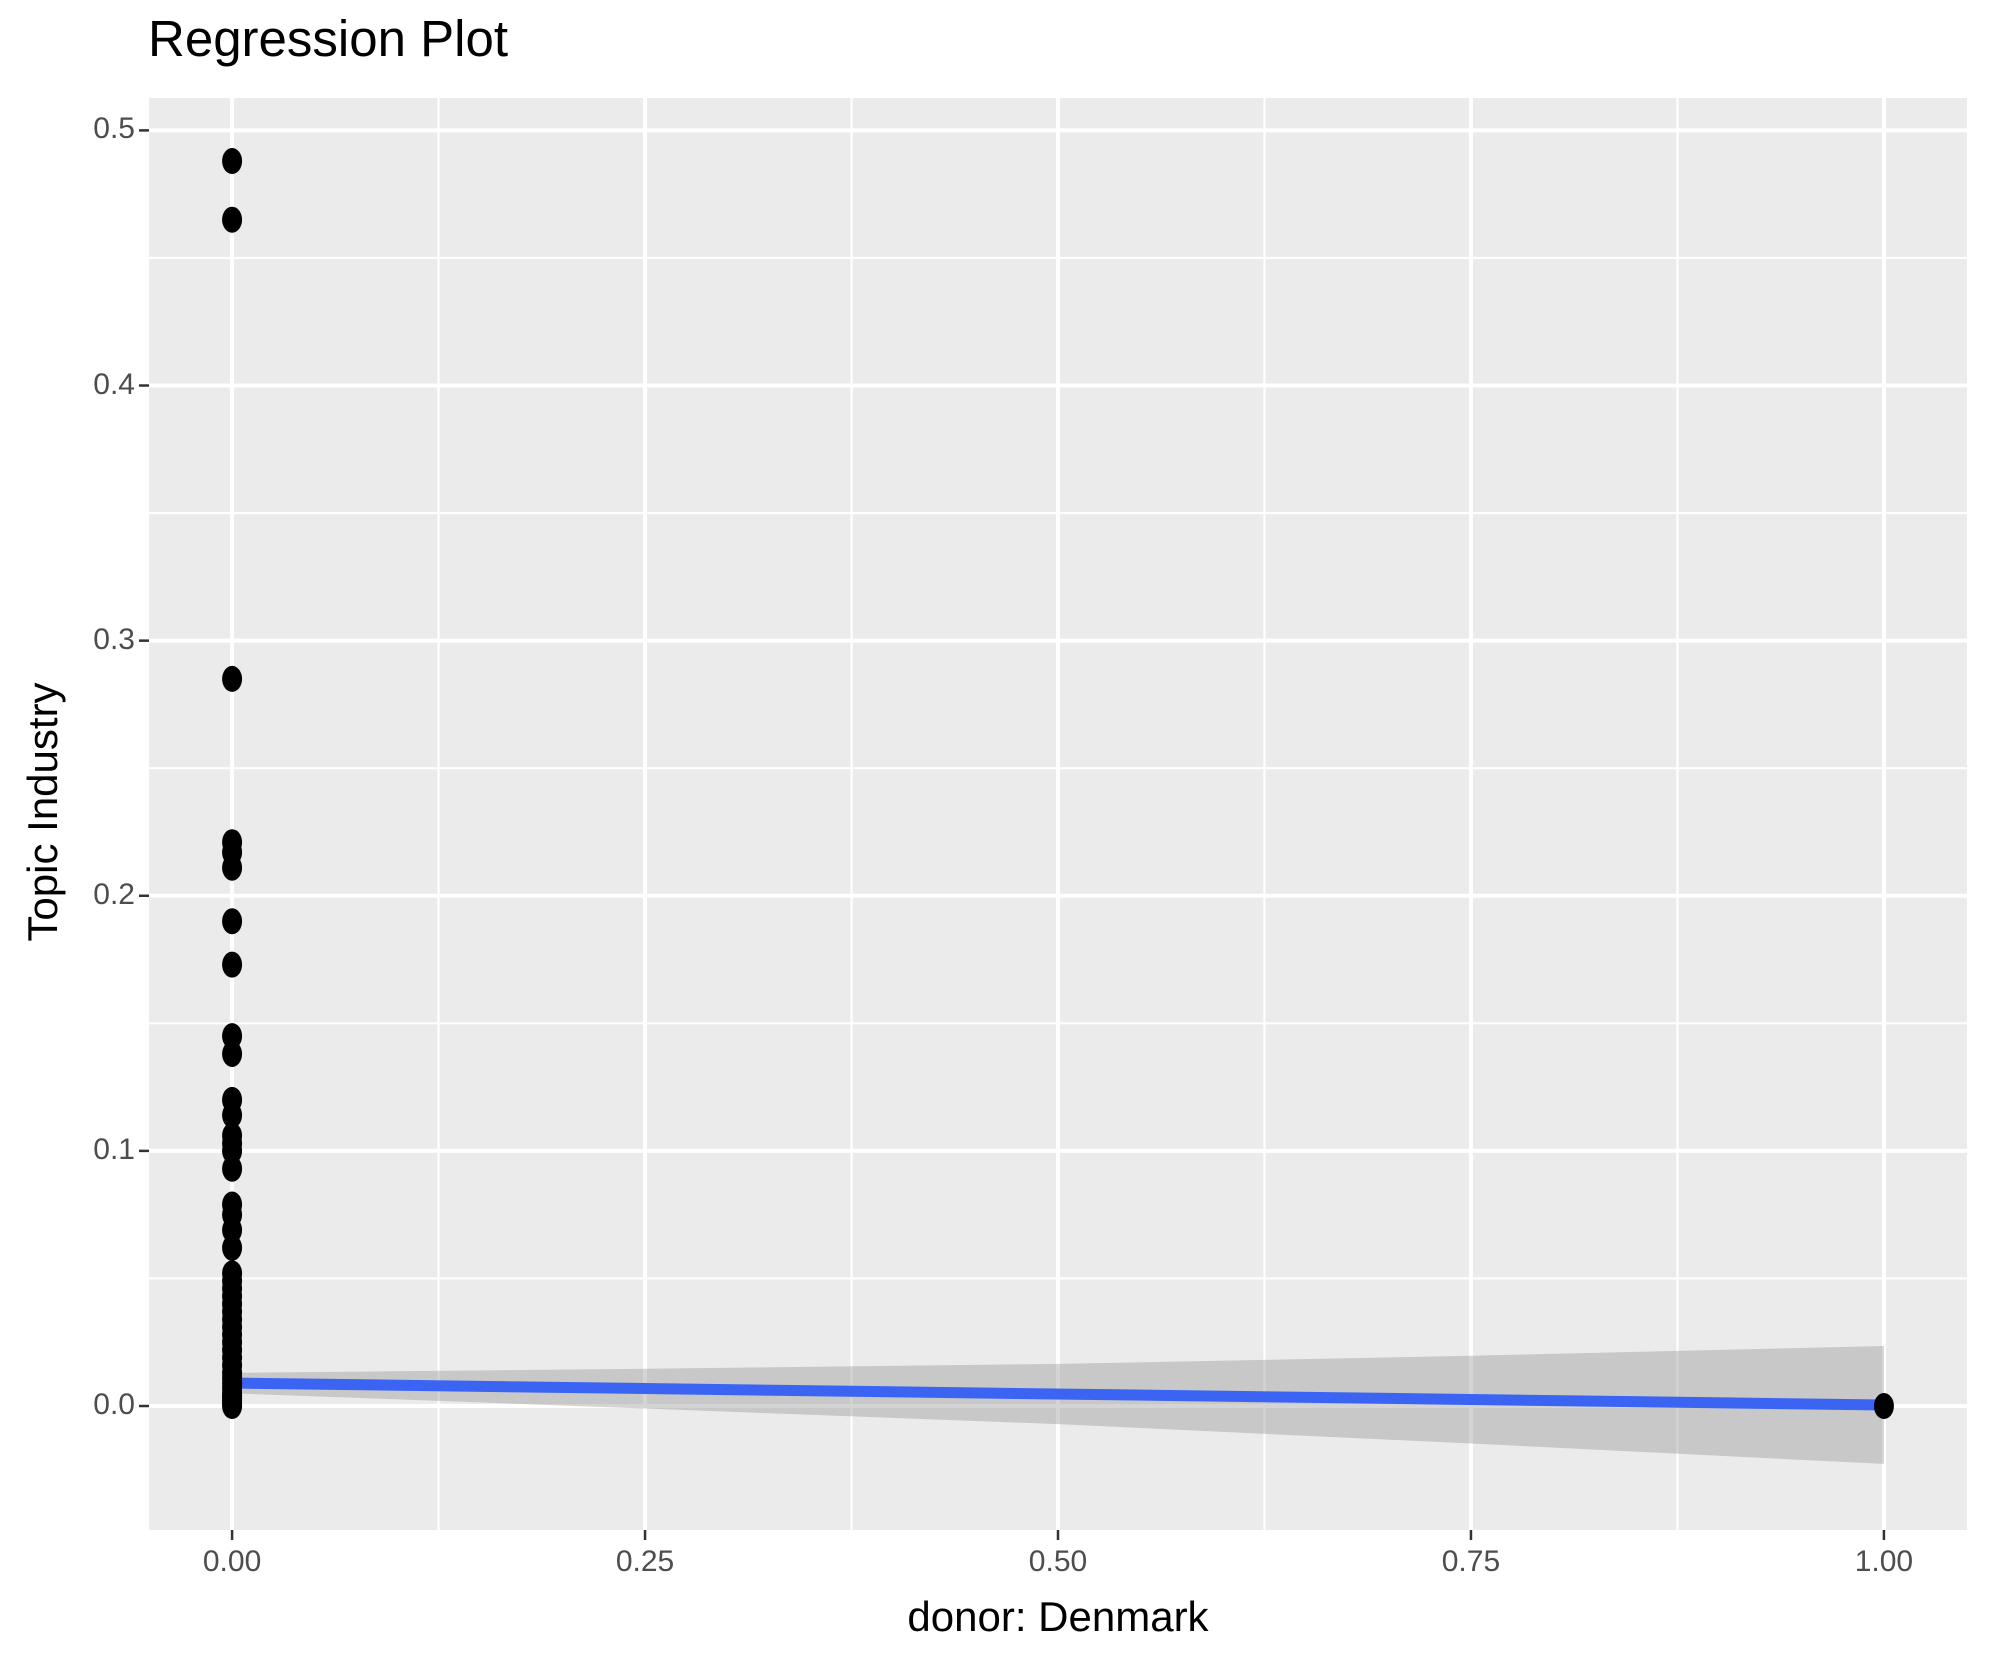 This screenshot has width=1990, height=1665. What do you see at coordinates (114, 1404) in the screenshot?
I see `y-tick-label: 0.0` at bounding box center [114, 1404].